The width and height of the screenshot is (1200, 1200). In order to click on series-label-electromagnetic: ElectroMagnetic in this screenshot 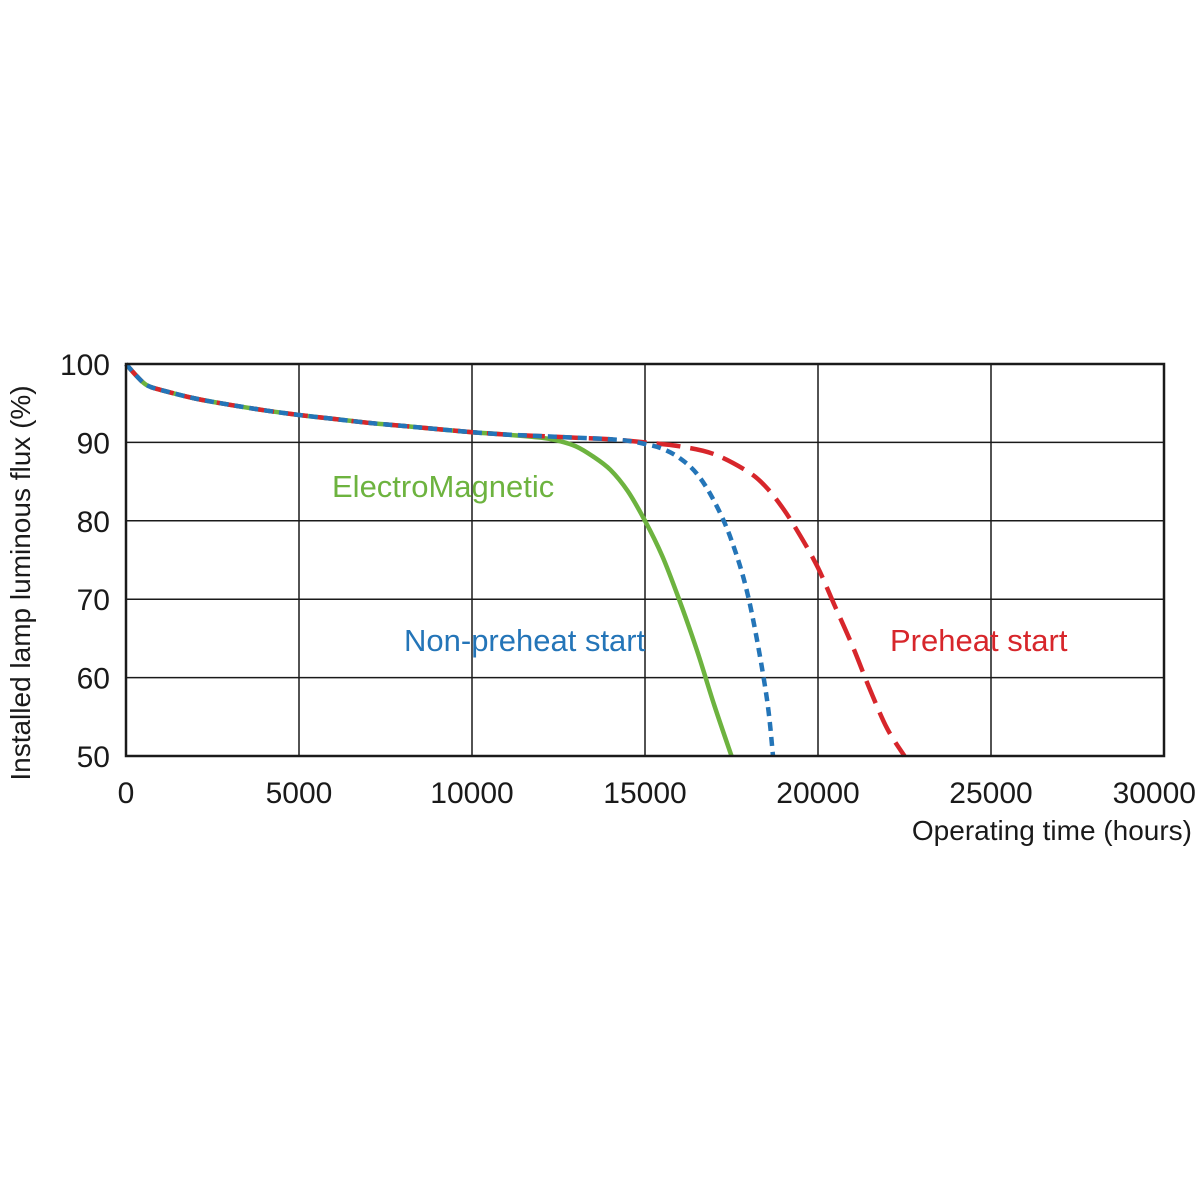, I will do `click(443, 486)`.